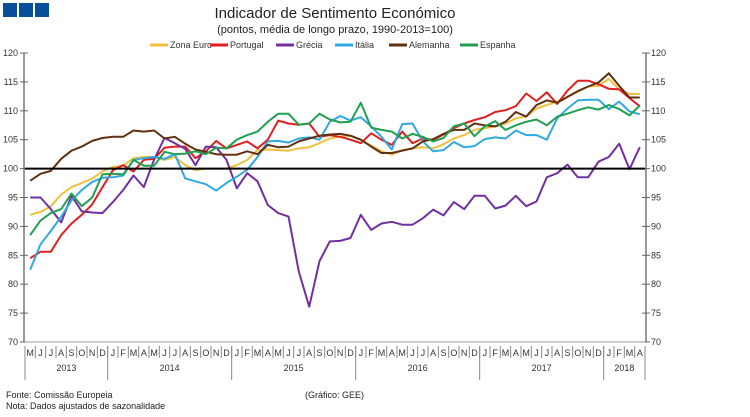 This screenshot has height=417, width=750. I want to click on seasonal-note: Nota: Dados ajustados de sazonalidade, so click(86, 406).